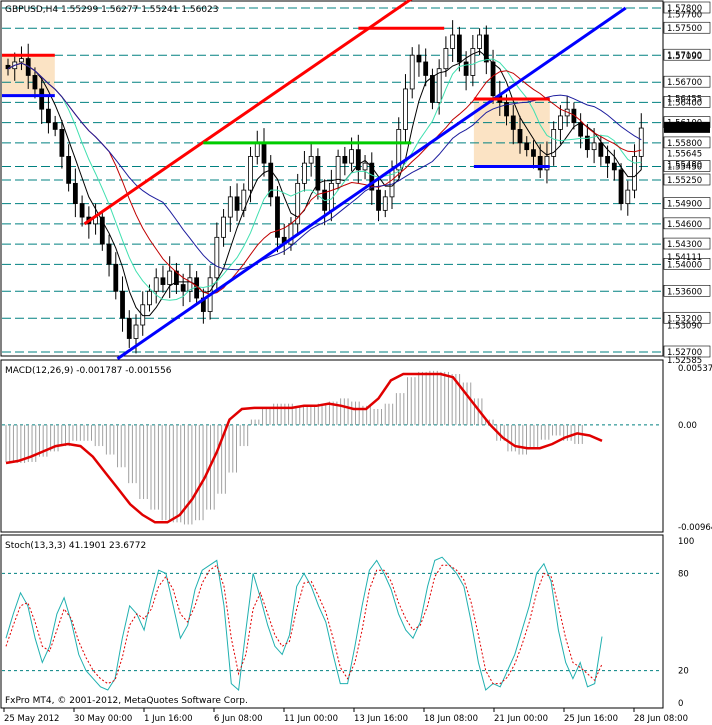 The height and width of the screenshot is (725, 712). Describe the element at coordinates (381, 719) in the screenshot. I see `time-tick-5: 13 Jun 16:00` at that location.